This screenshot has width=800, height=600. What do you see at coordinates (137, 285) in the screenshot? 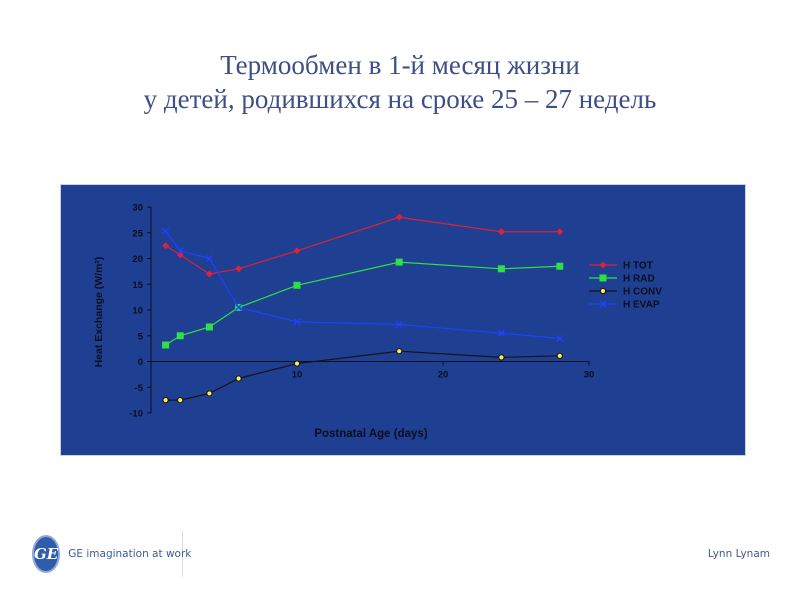
I see `y-tick-label: 15` at bounding box center [137, 285].